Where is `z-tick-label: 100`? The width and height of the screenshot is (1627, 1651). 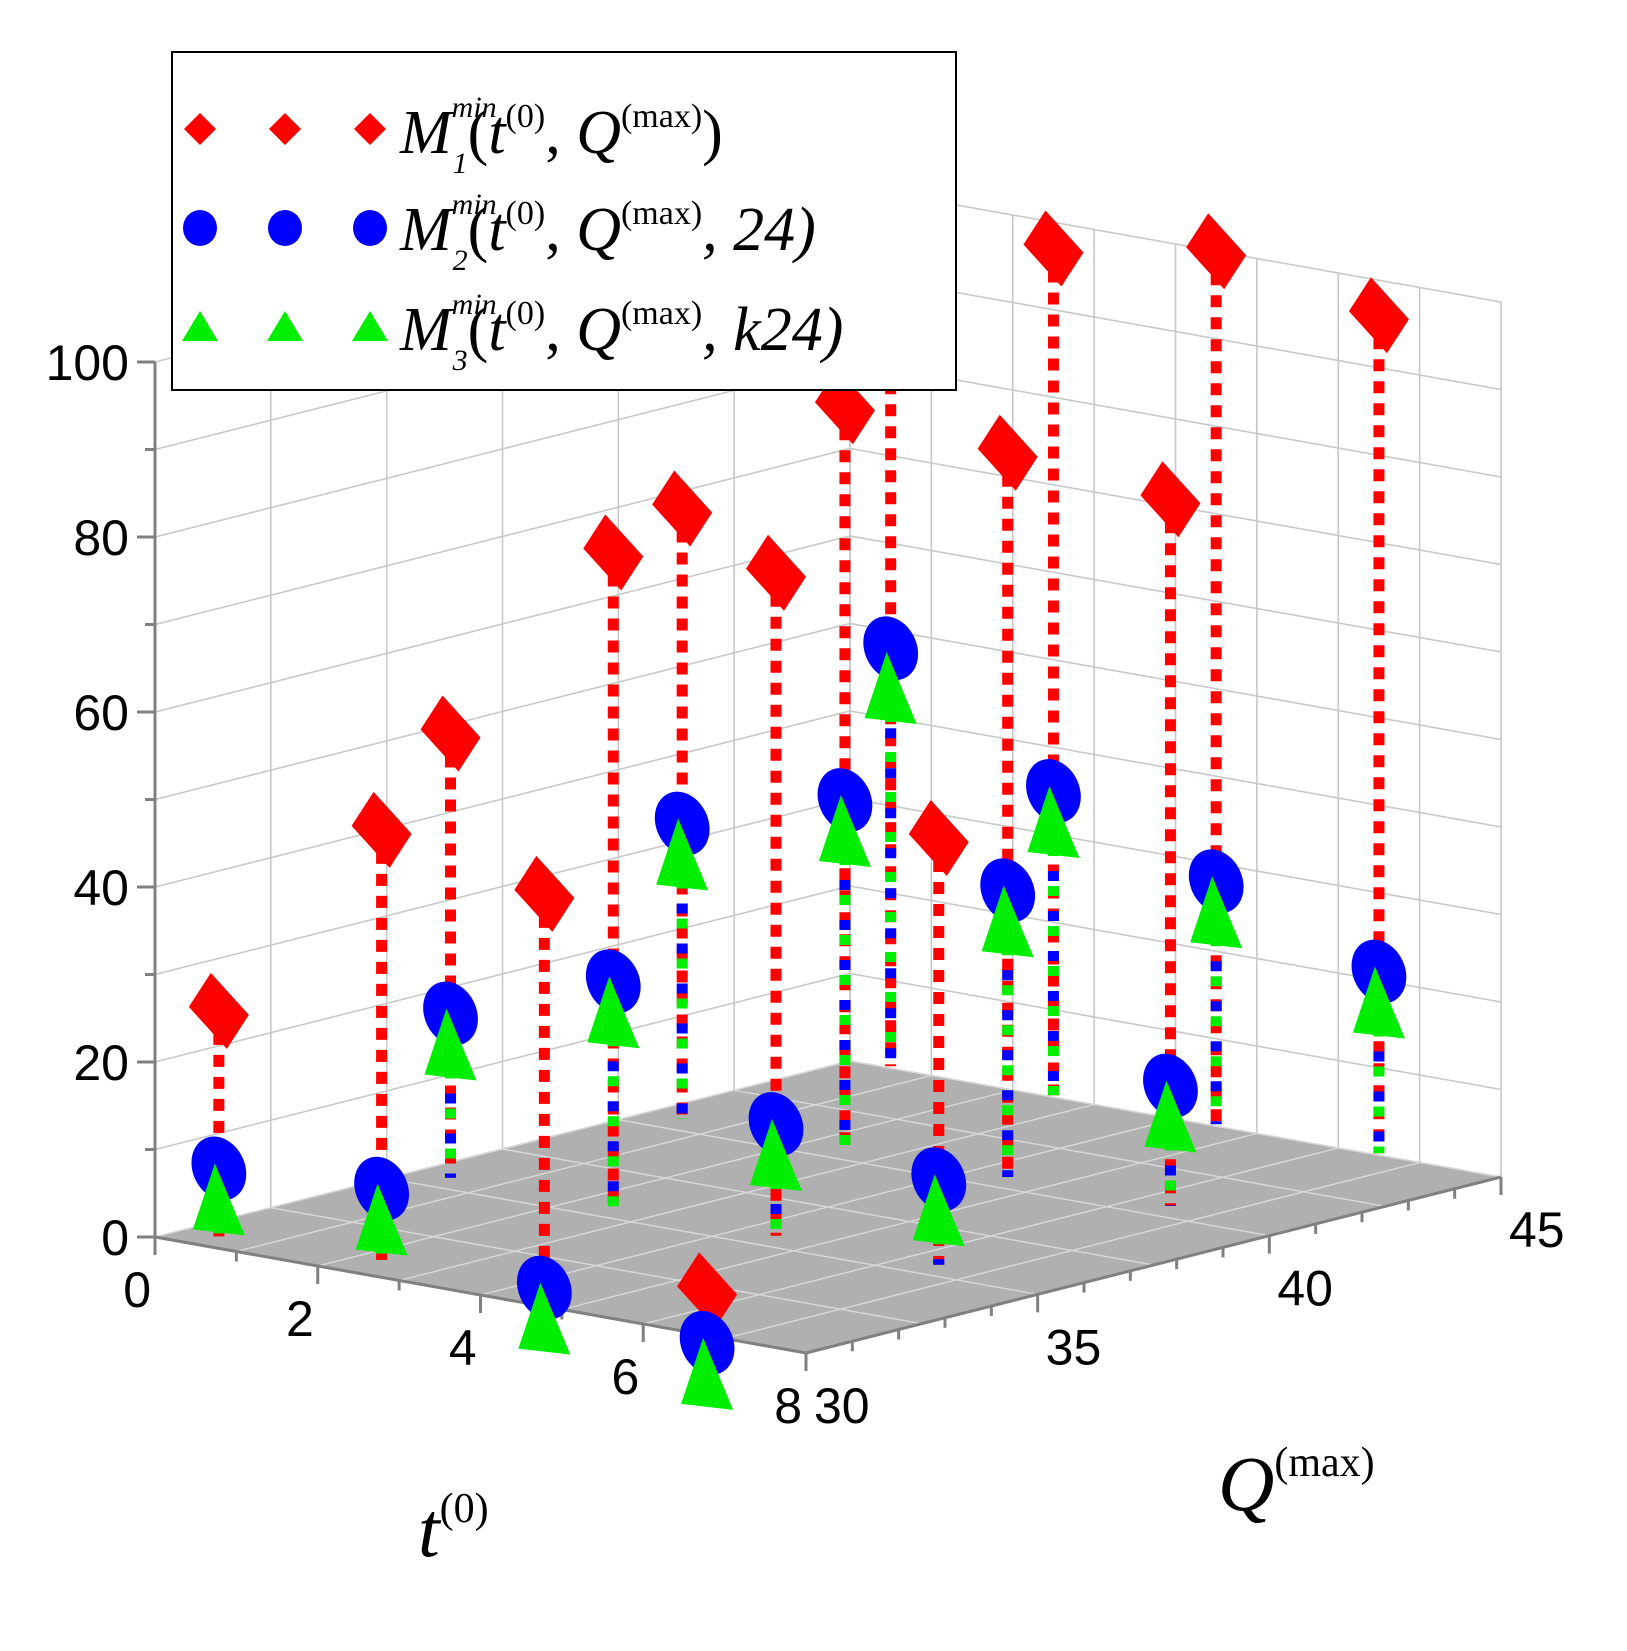 z-tick-label: 100 is located at coordinates (87, 363).